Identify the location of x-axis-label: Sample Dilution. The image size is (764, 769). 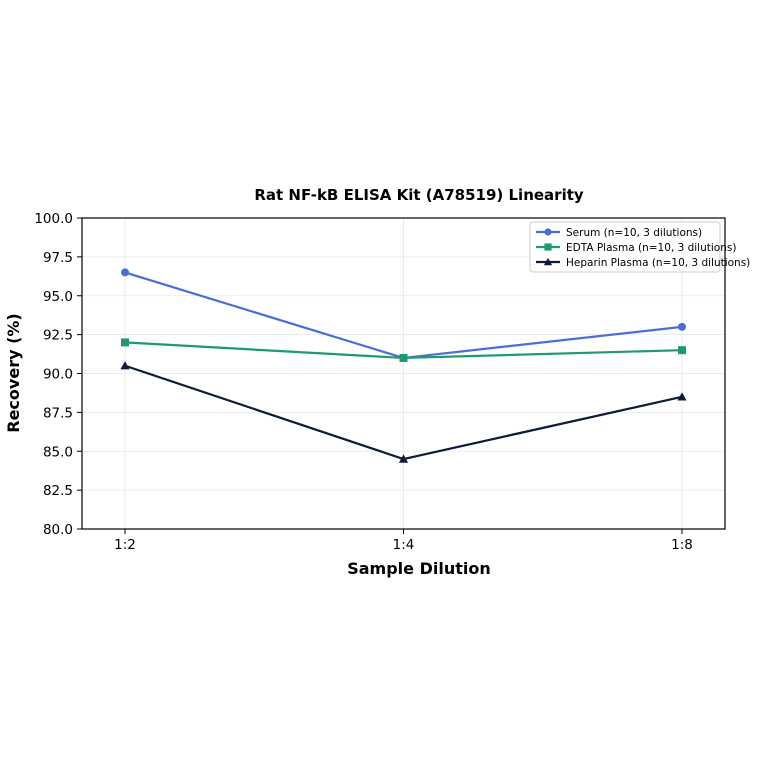
(419, 568).